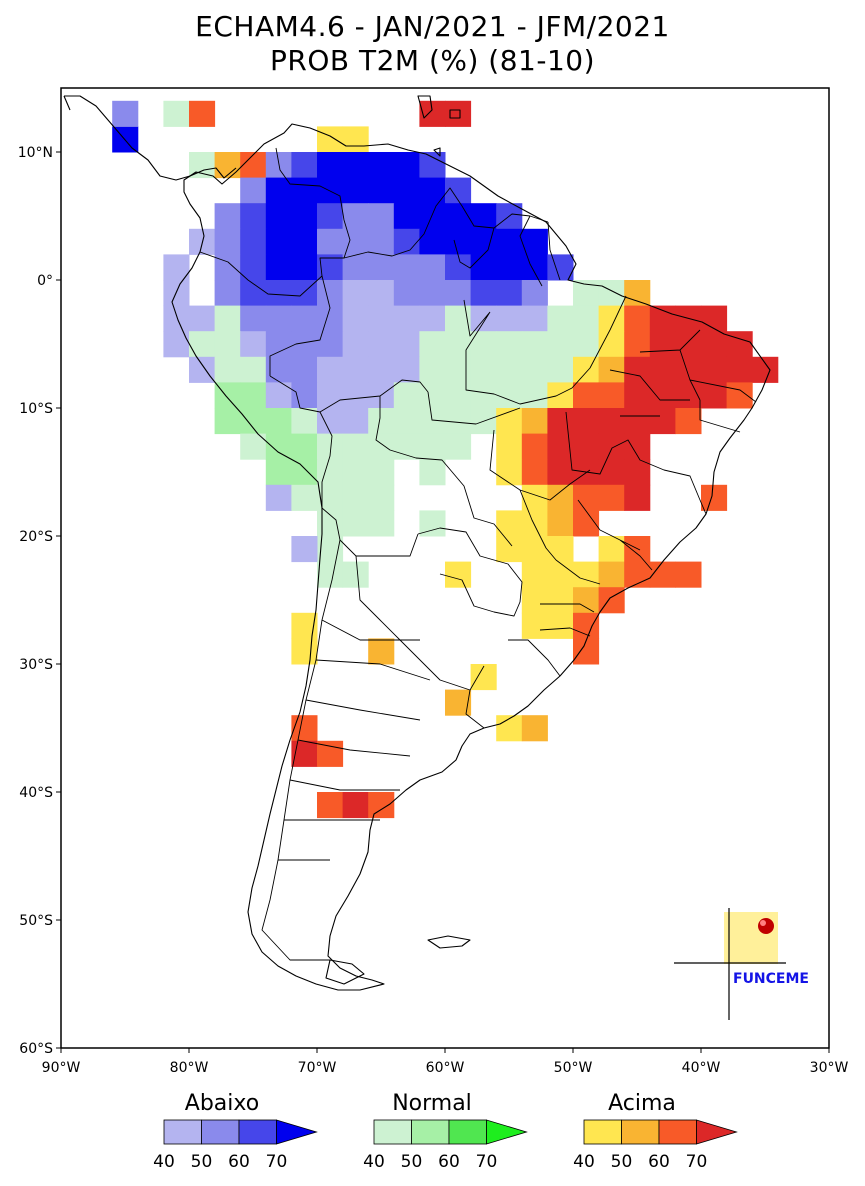 The image size is (865, 1186). I want to click on legend-title-above: Acima, so click(642, 1103).